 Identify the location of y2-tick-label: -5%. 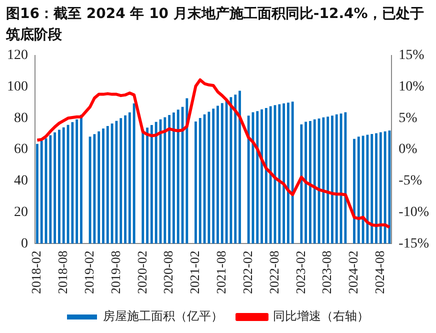
(410, 181).